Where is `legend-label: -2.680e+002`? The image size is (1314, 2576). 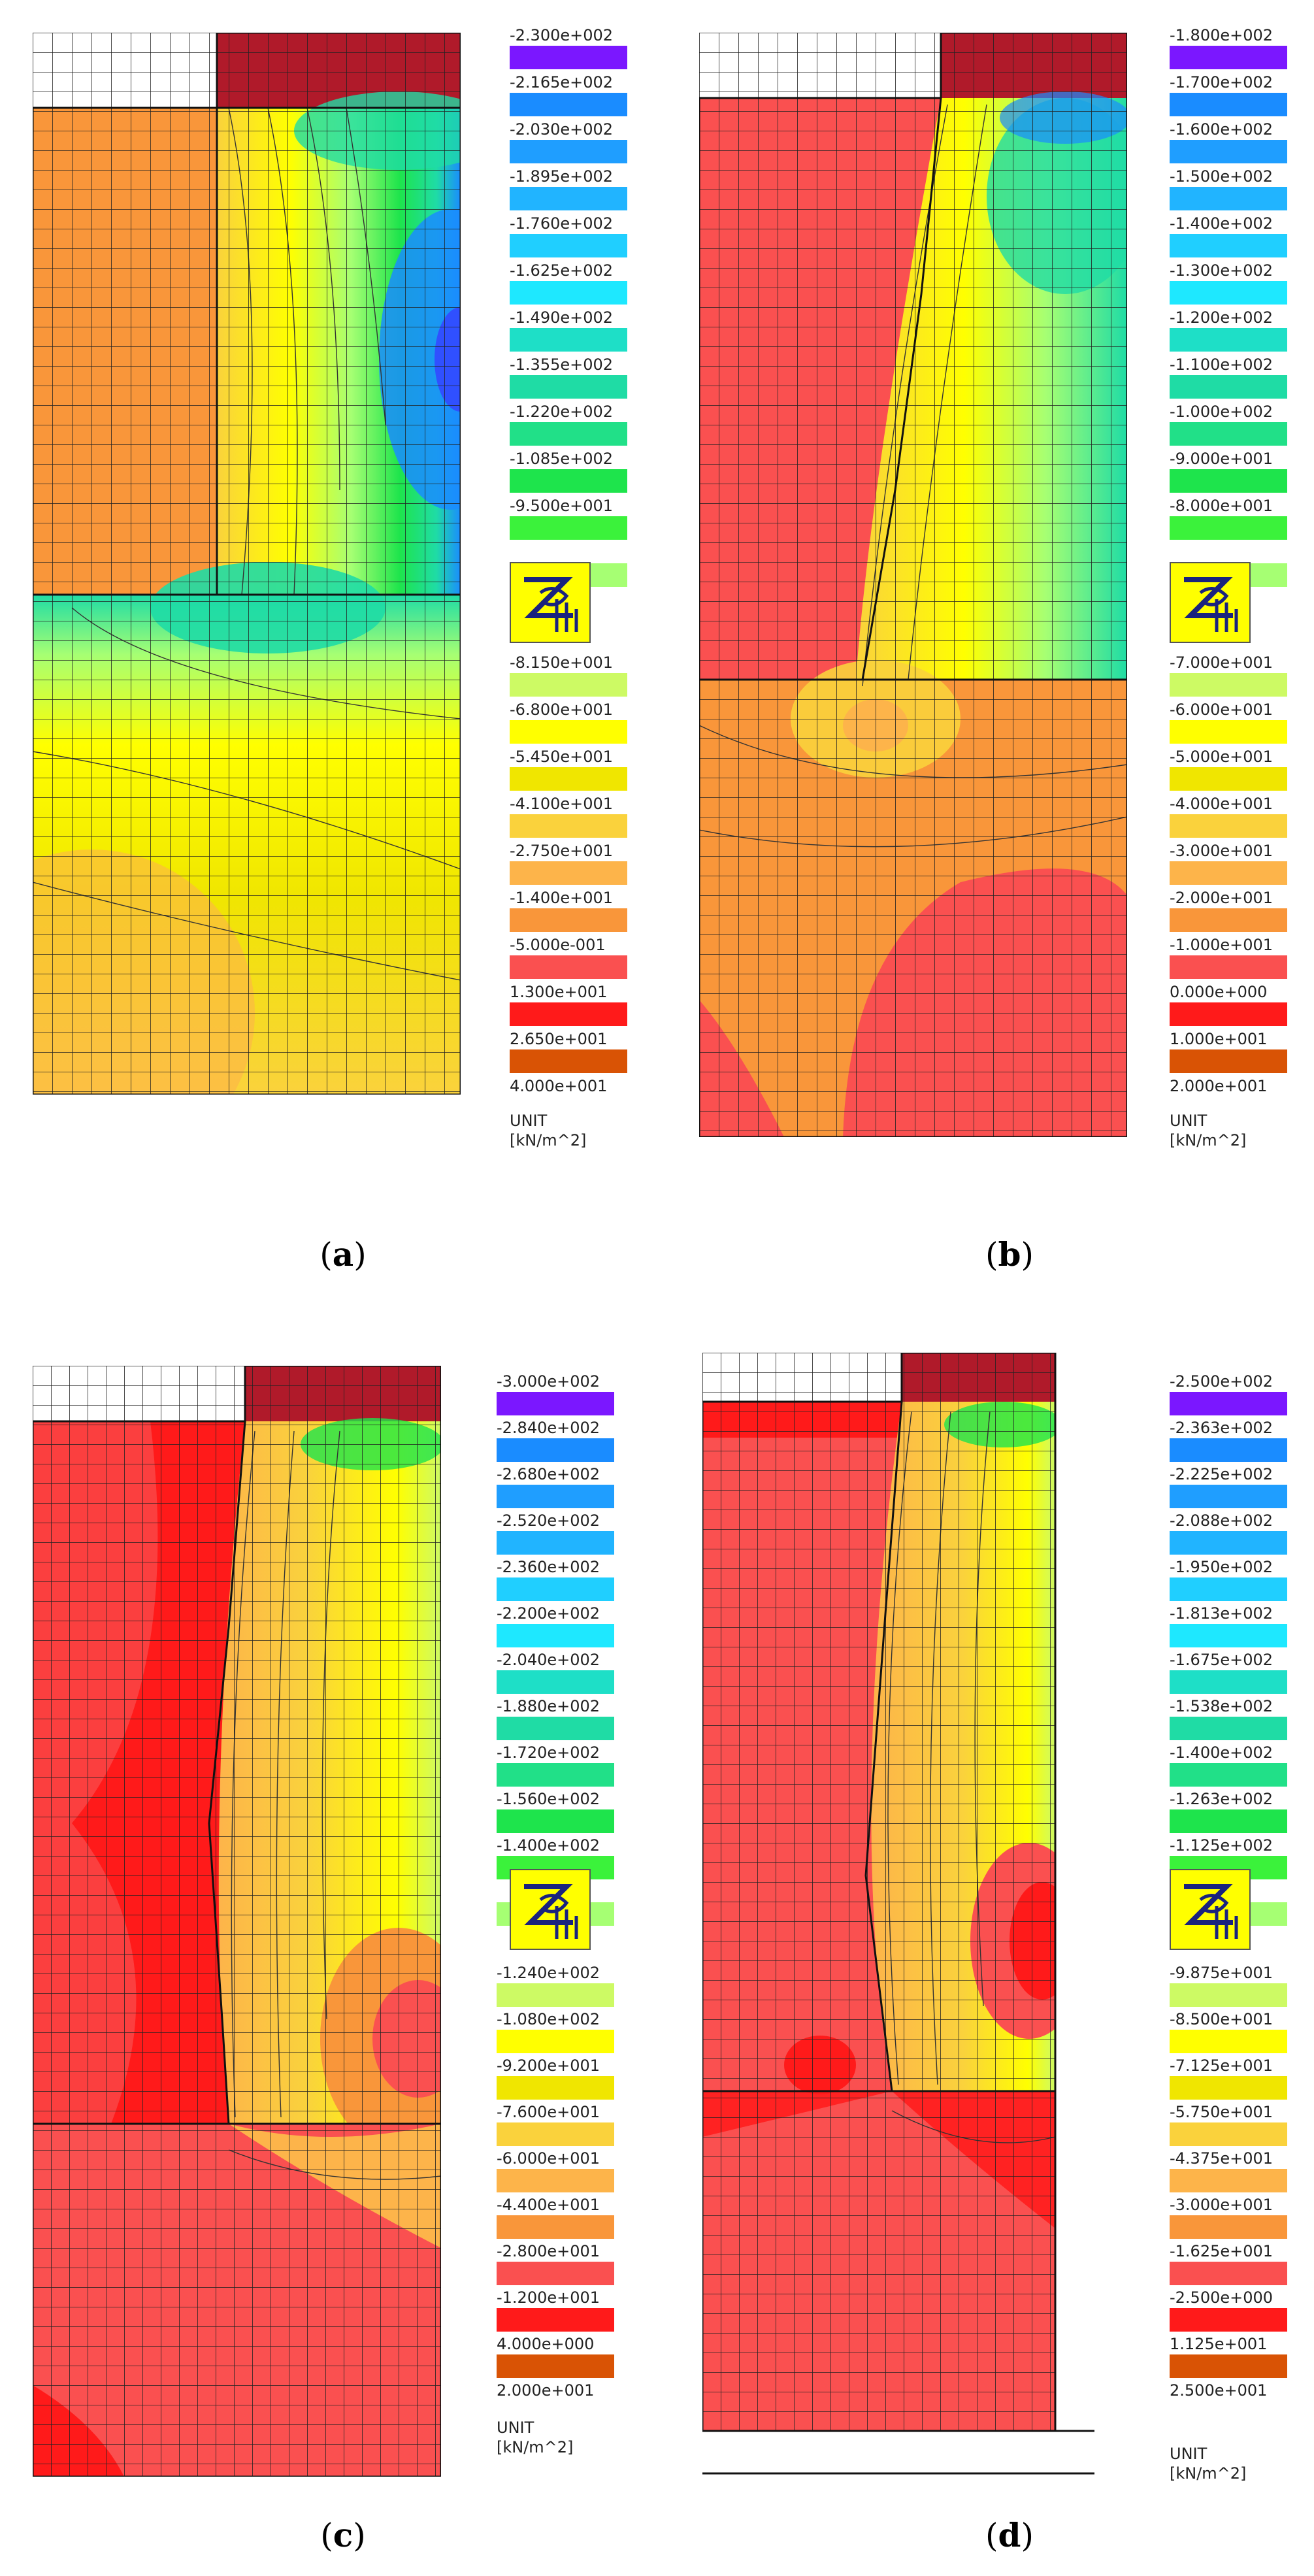 legend-label: -2.680e+002 is located at coordinates (548, 1474).